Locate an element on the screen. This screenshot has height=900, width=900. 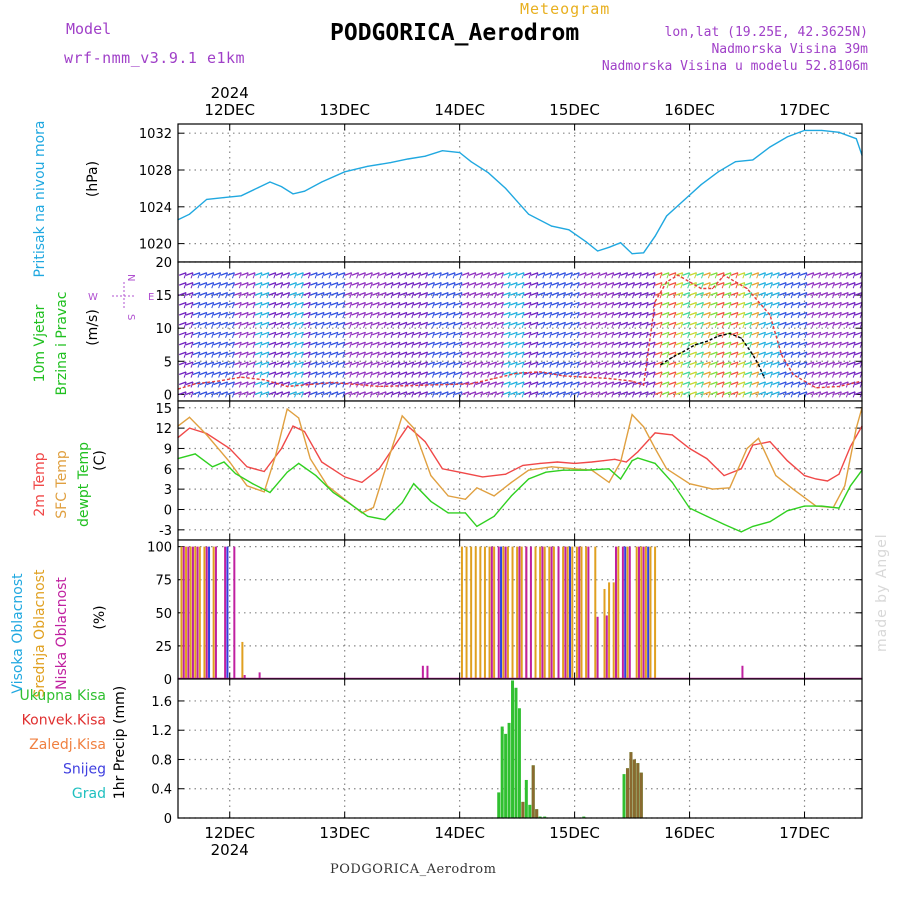
y-axis-label: dewpt Temp is located at coordinates (84, 484).